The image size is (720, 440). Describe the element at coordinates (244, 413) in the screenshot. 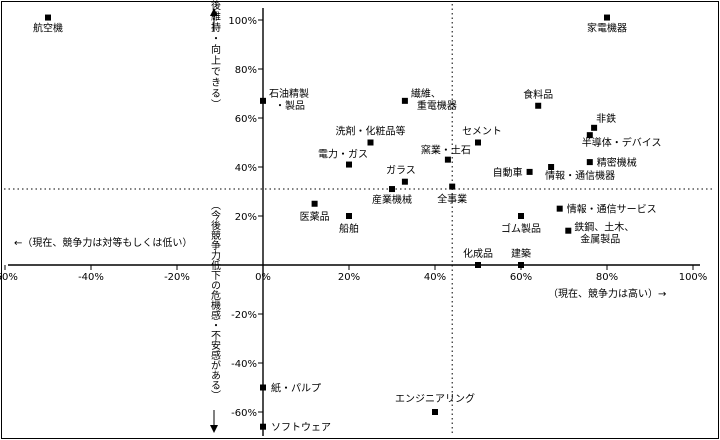

I see `y-tick-label: -60%` at that location.